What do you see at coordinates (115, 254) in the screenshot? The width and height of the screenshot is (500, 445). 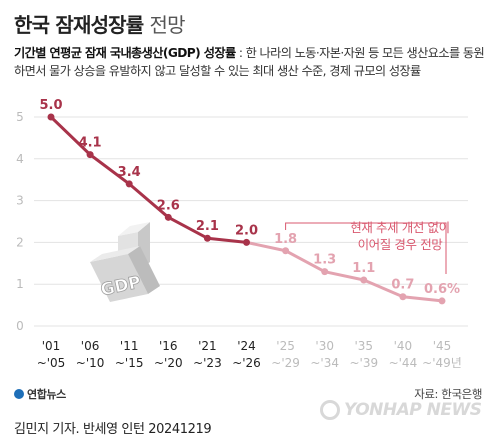 I see `gdp-block-top` at bounding box center [115, 254].